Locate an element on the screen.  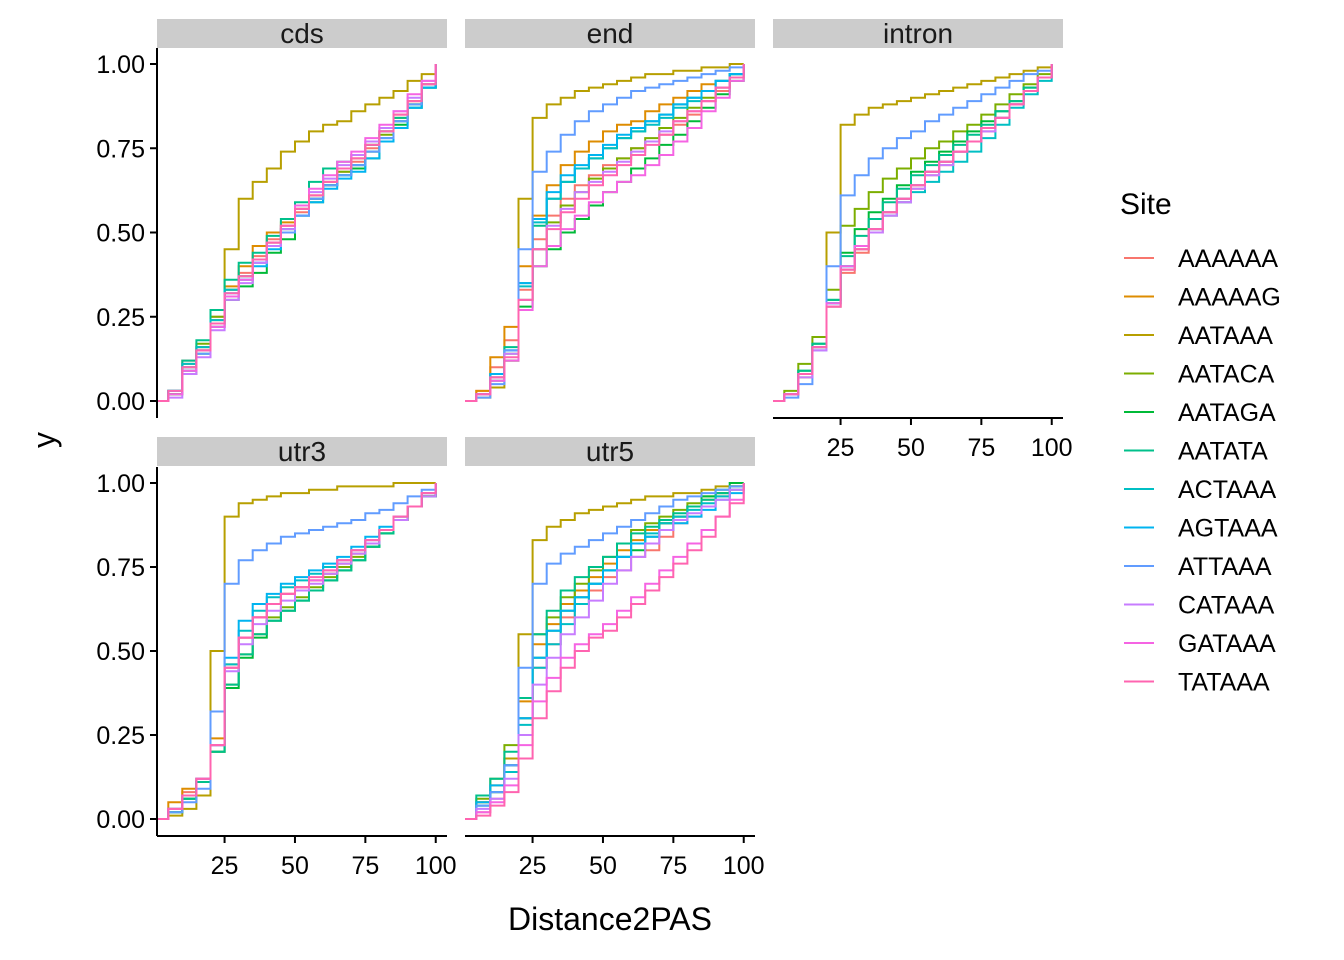
series-line-cataaa is located at coordinates (605, 651).